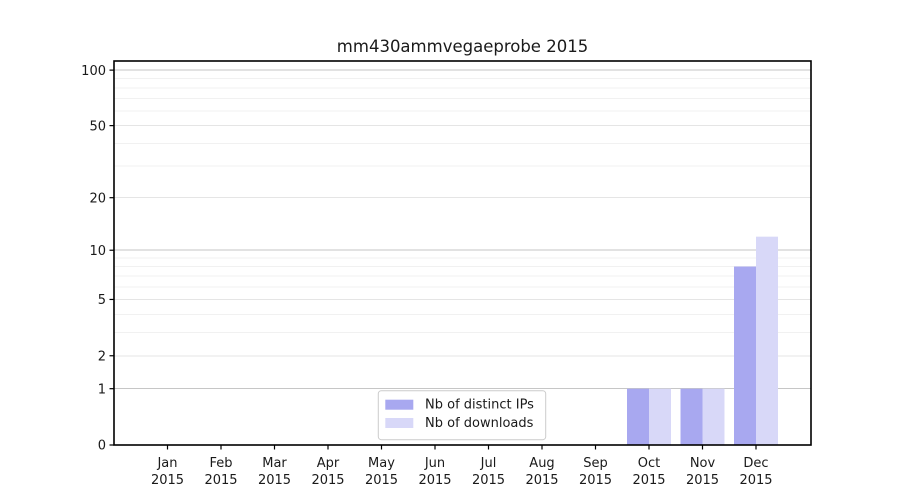 The image size is (900, 504). I want to click on y-tick-label: 1, so click(102, 389).